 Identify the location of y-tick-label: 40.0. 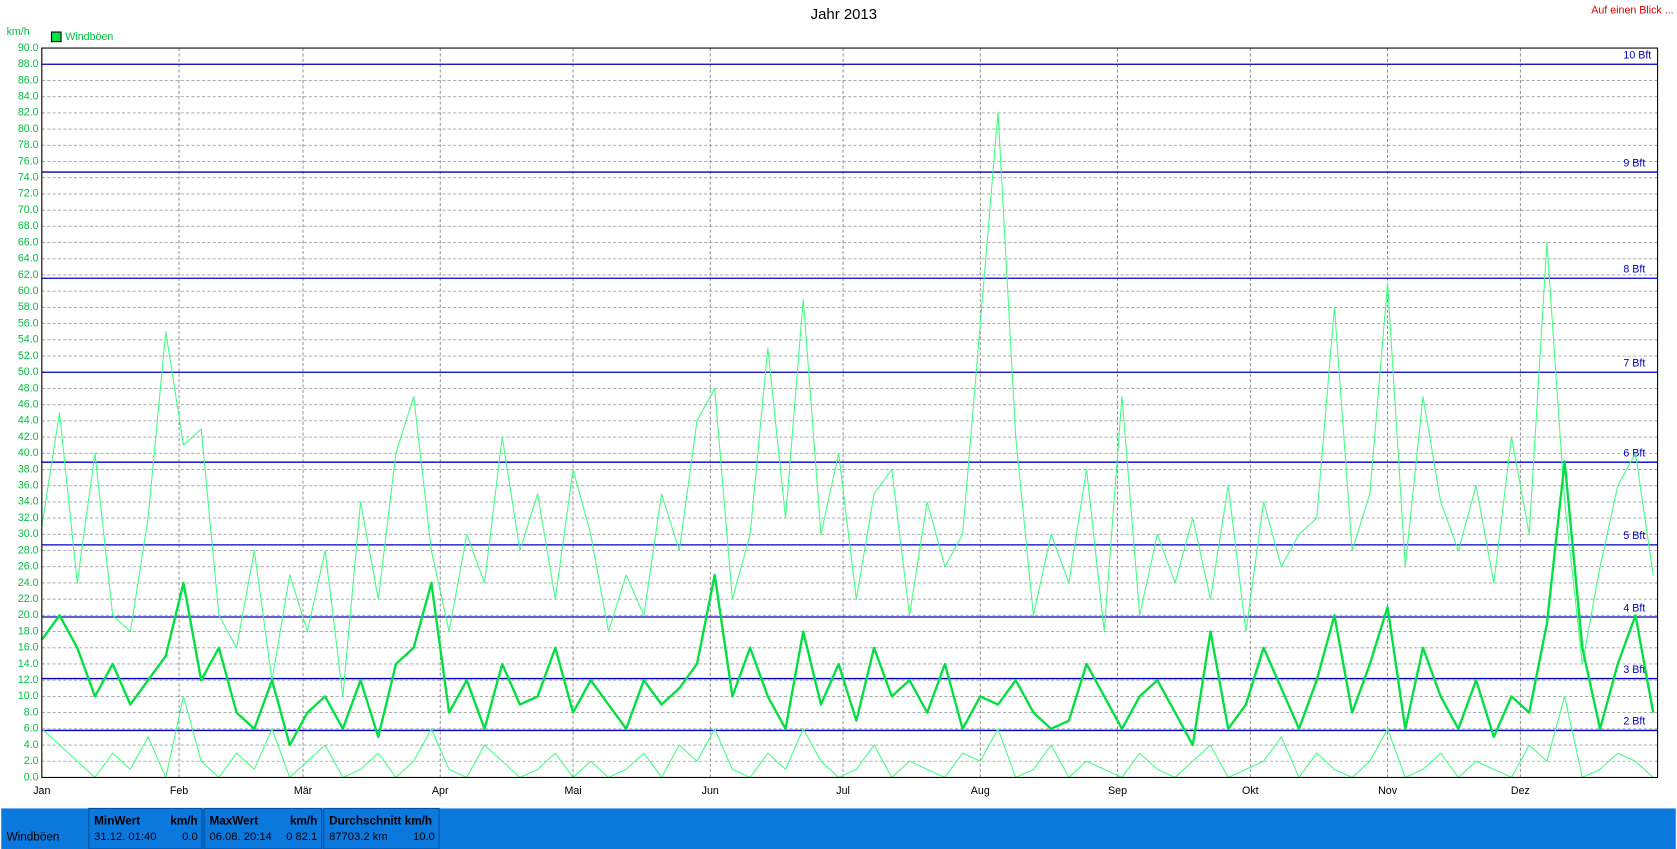
(28, 453).